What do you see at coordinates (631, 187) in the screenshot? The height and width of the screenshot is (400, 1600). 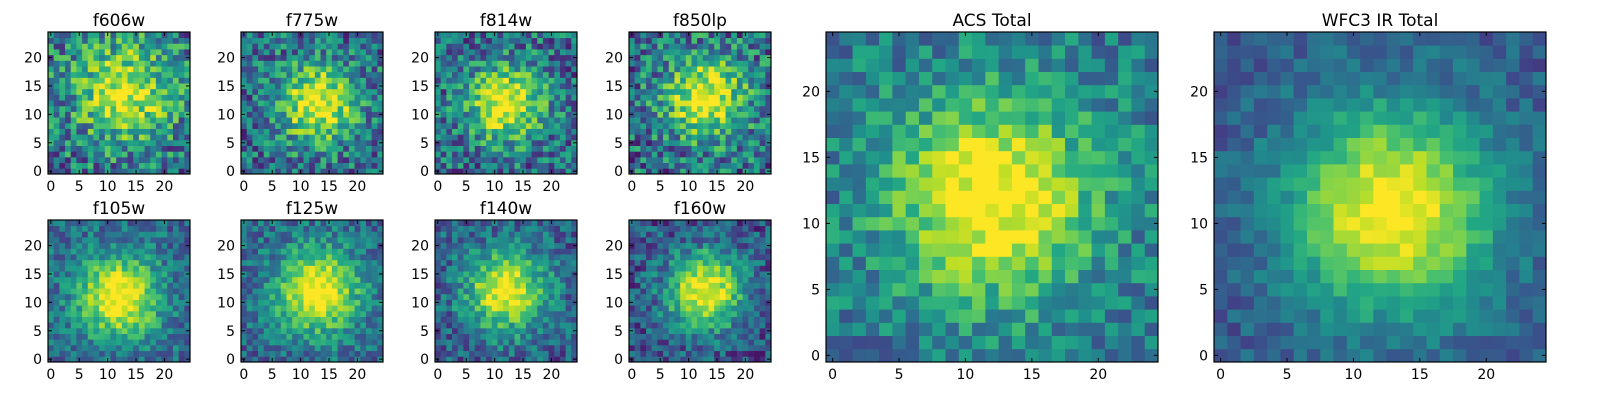 I see `x-tick-label: 0` at bounding box center [631, 187].